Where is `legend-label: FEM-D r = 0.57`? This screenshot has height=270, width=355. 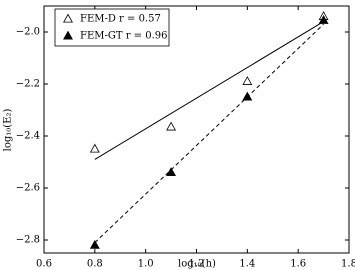
legend-label: FEM-D r = 0.57 is located at coordinates (120, 19).